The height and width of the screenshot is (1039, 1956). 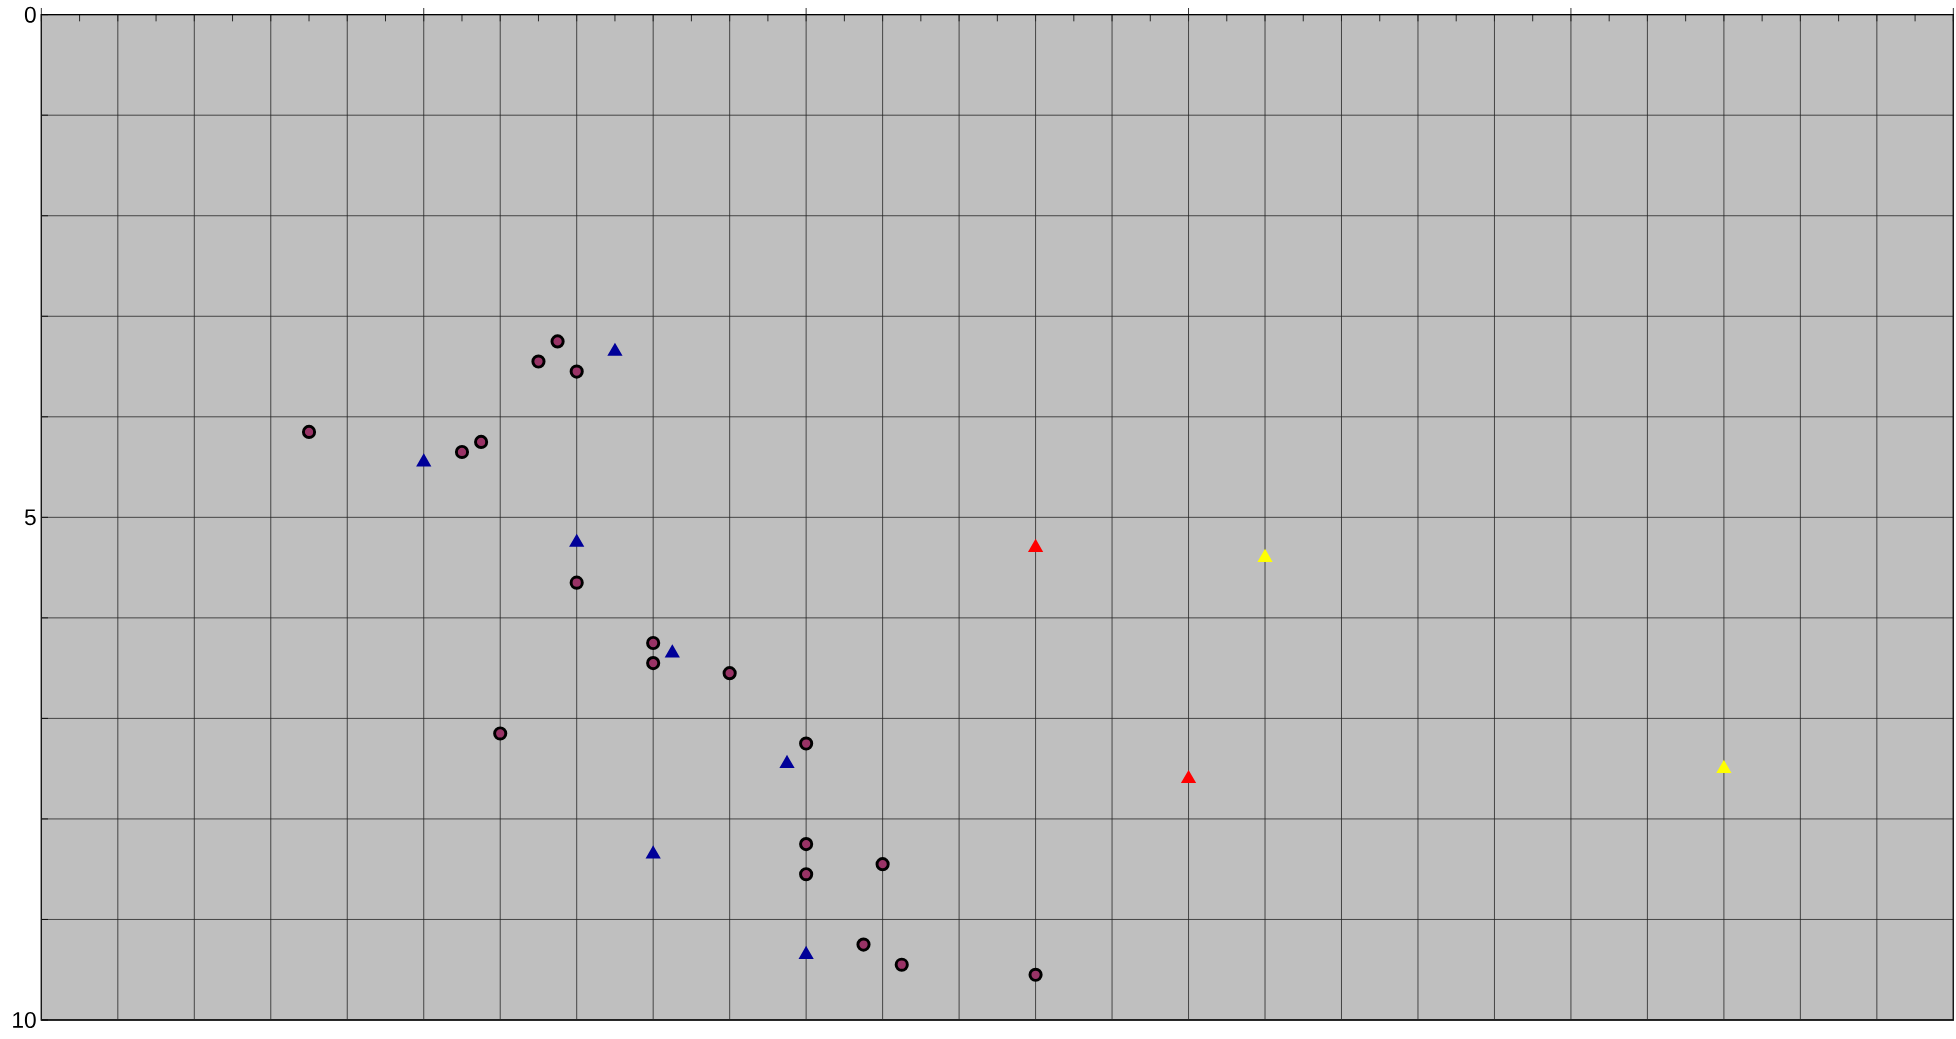 What do you see at coordinates (24, 1020) in the screenshot?
I see `y-tick-label: 10` at bounding box center [24, 1020].